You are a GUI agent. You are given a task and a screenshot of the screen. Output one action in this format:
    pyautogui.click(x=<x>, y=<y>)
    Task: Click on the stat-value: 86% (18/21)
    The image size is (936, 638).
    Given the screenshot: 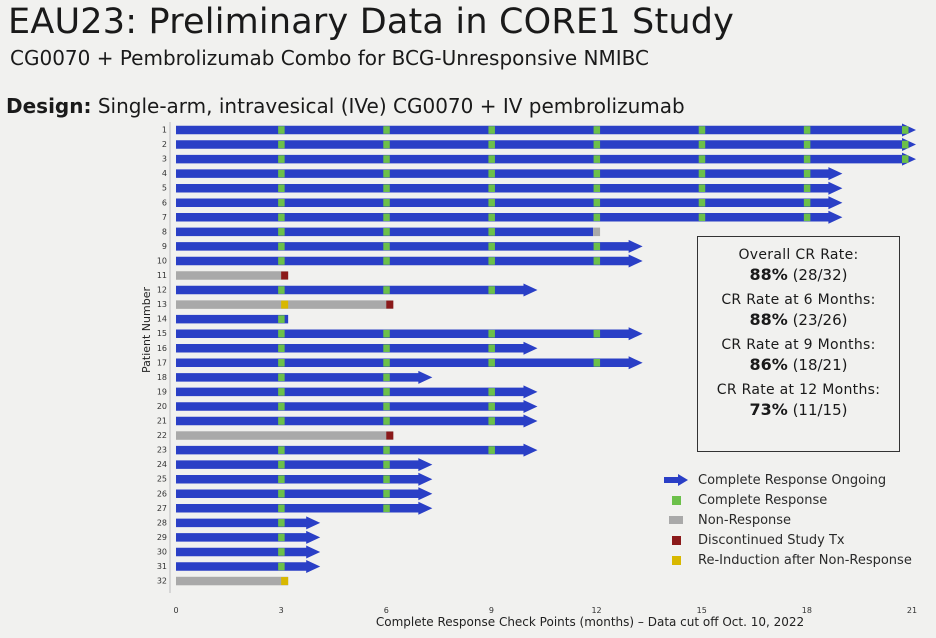 What is the action you would take?
    pyautogui.click(x=798, y=364)
    